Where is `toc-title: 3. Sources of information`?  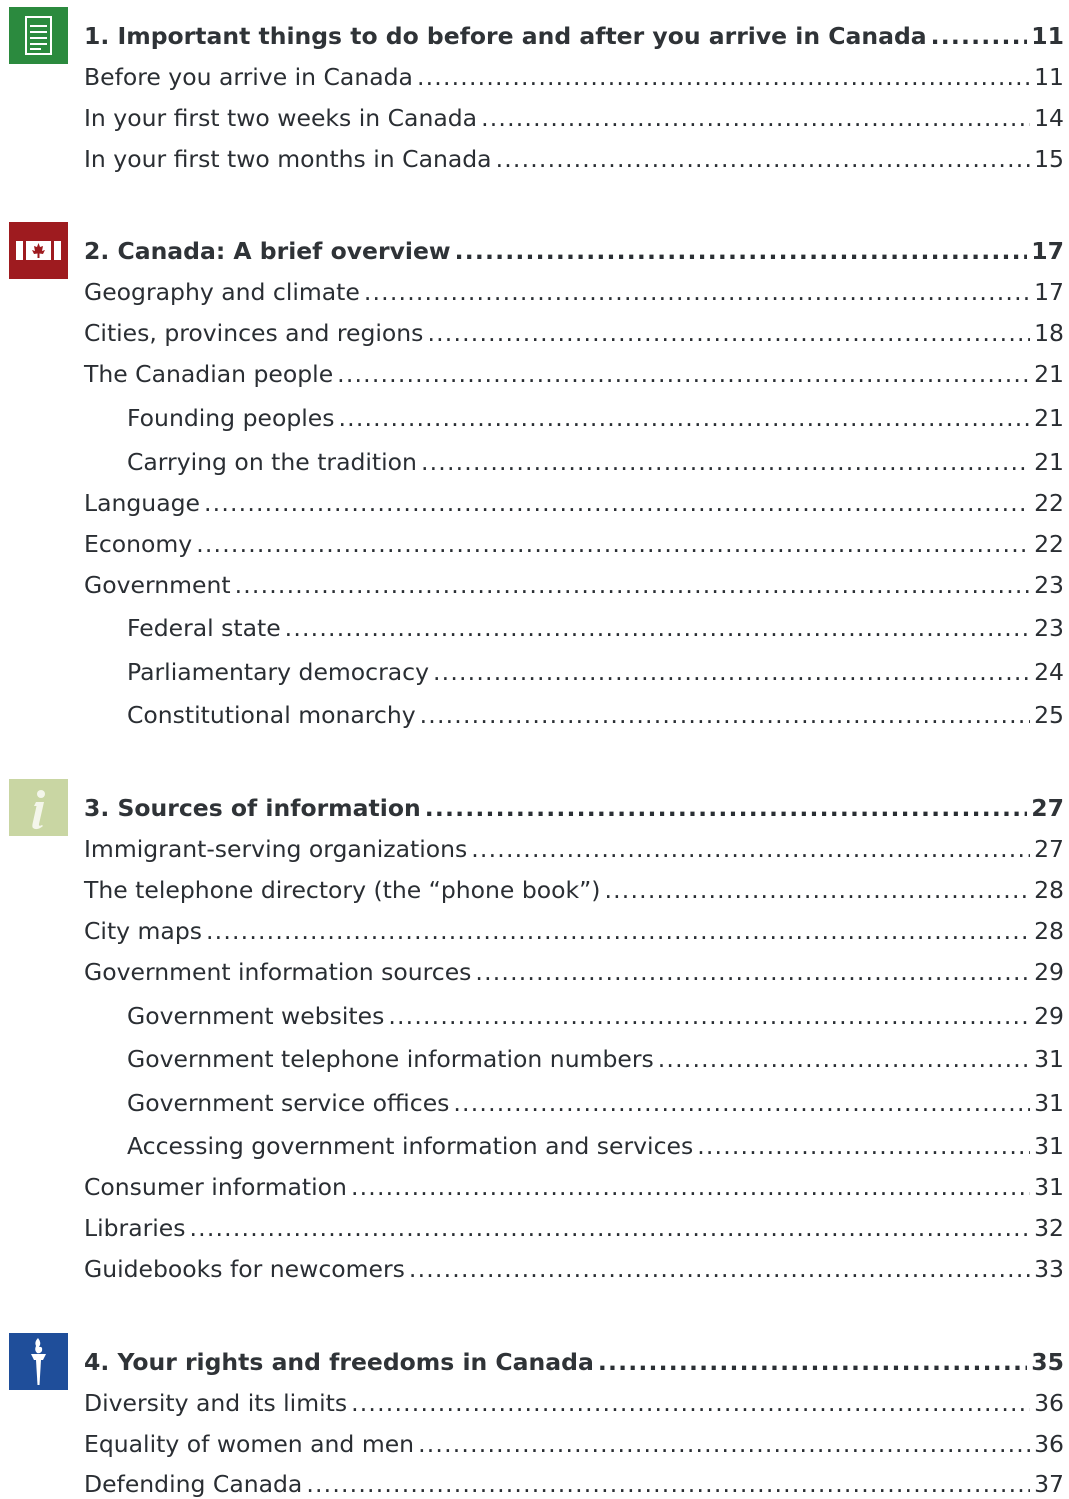 toc-title: 3. Sources of information is located at coordinates (252, 808).